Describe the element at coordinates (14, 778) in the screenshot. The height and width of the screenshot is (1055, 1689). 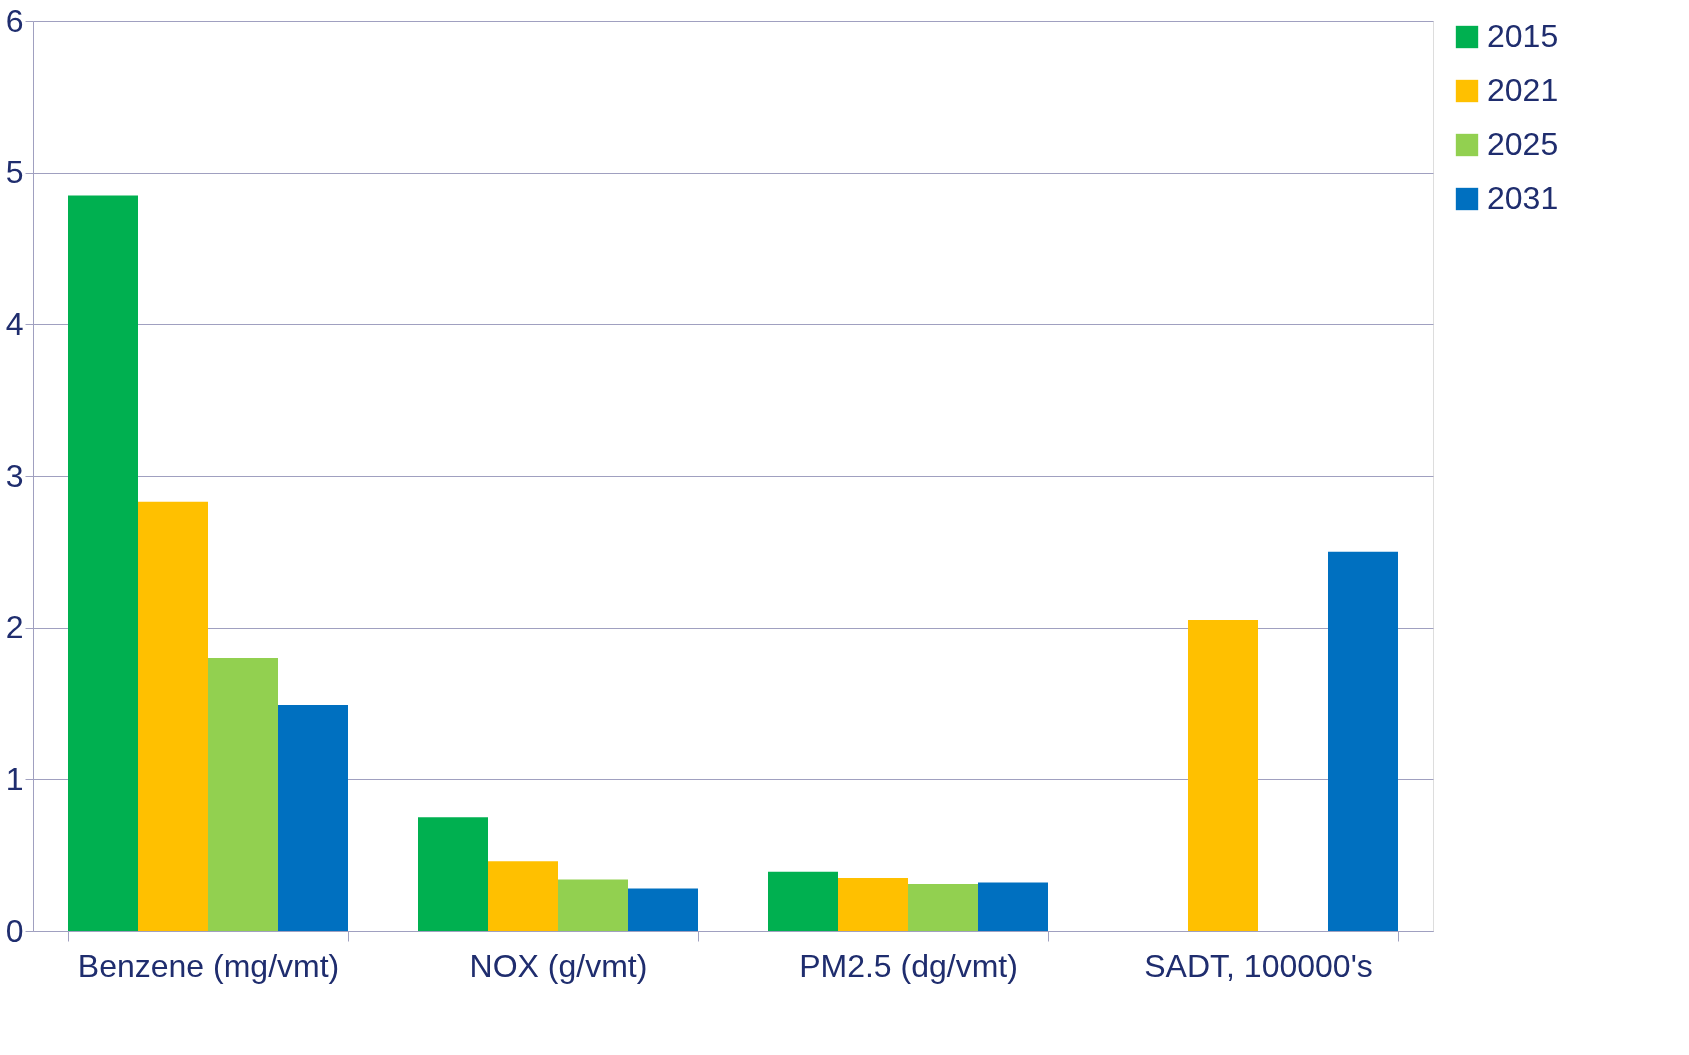
I see `y-tick-label: 1` at that location.